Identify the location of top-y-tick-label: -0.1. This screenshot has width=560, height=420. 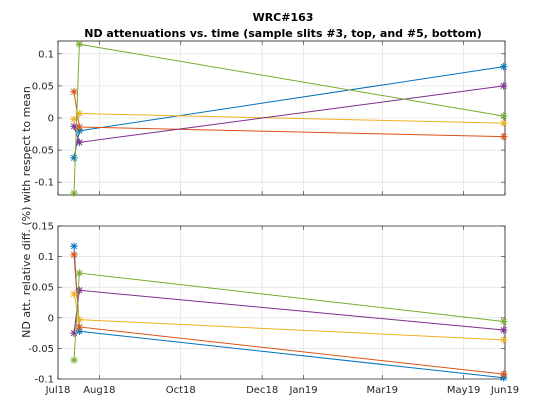
(44, 183).